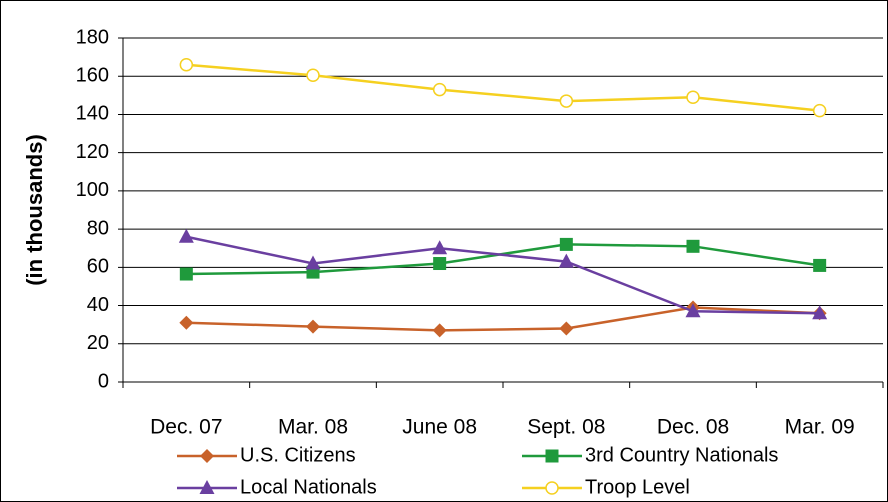 Image resolution: width=888 pixels, height=502 pixels. Describe the element at coordinates (98, 267) in the screenshot. I see `y-tick-label: 60` at that location.